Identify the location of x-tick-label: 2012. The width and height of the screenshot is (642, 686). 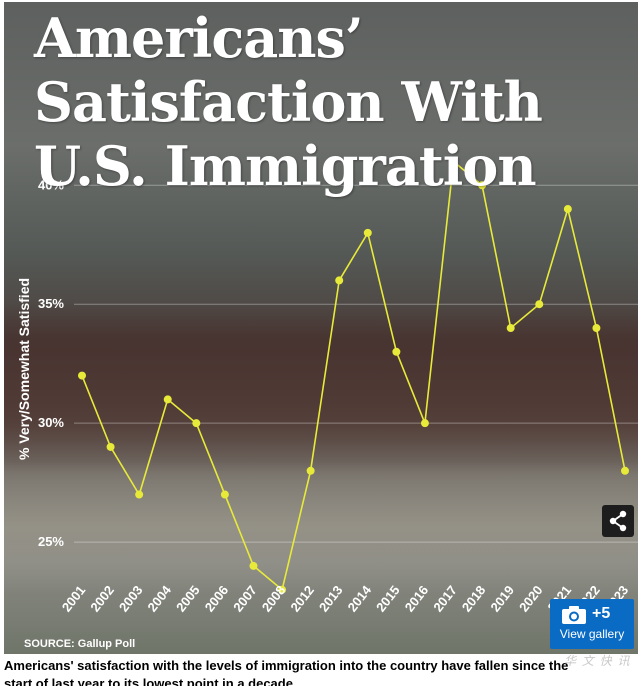
(302, 599).